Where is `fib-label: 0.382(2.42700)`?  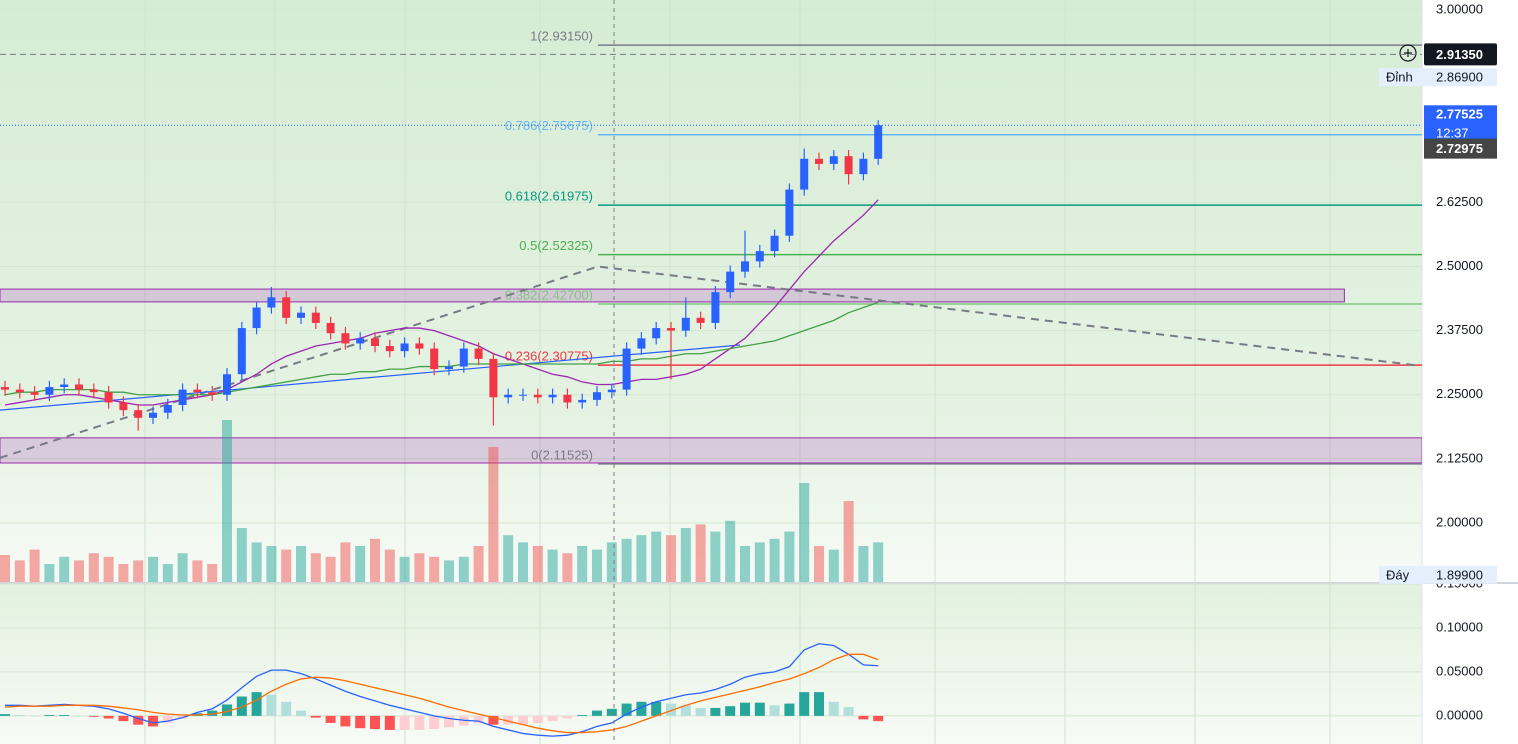
fib-label: 0.382(2.42700) is located at coordinates (549, 294).